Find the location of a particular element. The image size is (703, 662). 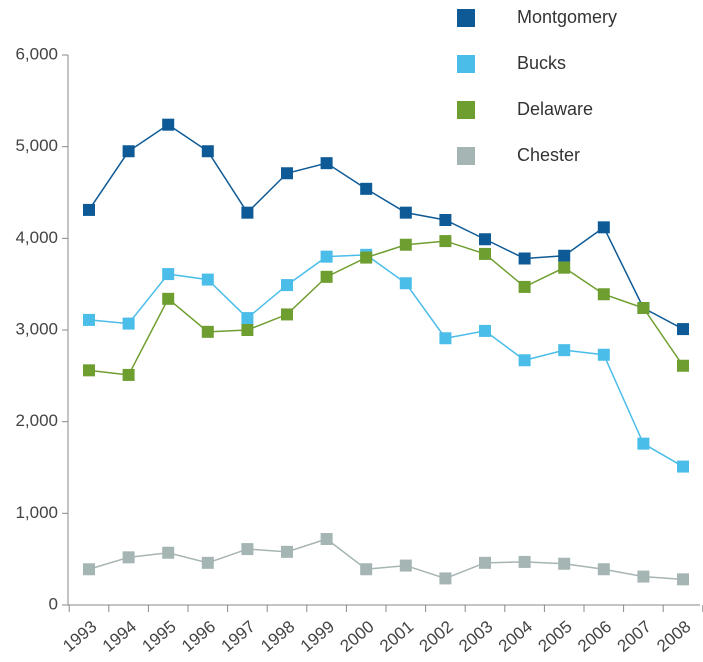

x-tick-label: 1998 is located at coordinates (277, 636).